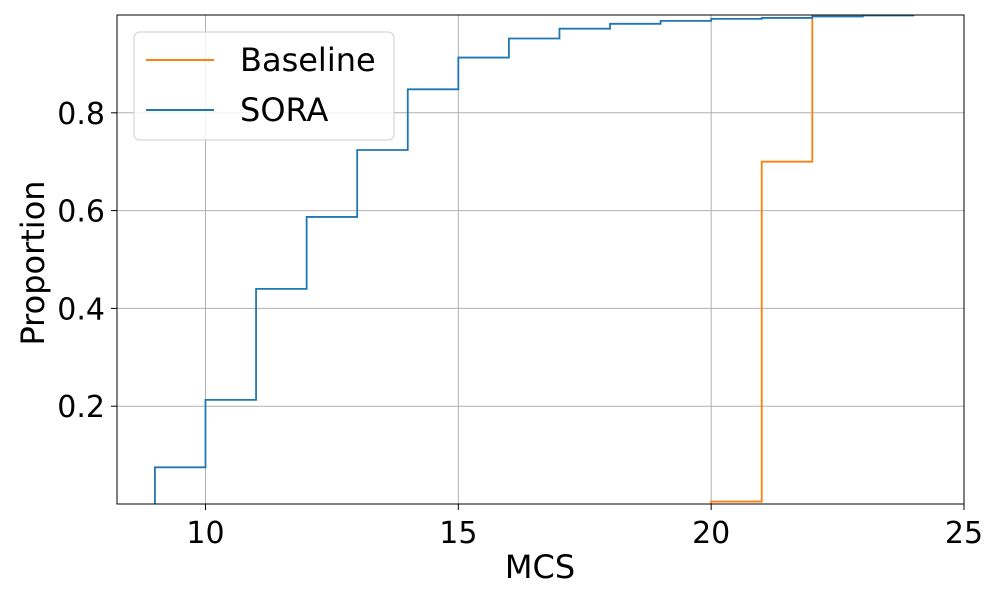  Describe the element at coordinates (540, 567) in the screenshot. I see `x-axis-label: MCS` at that location.